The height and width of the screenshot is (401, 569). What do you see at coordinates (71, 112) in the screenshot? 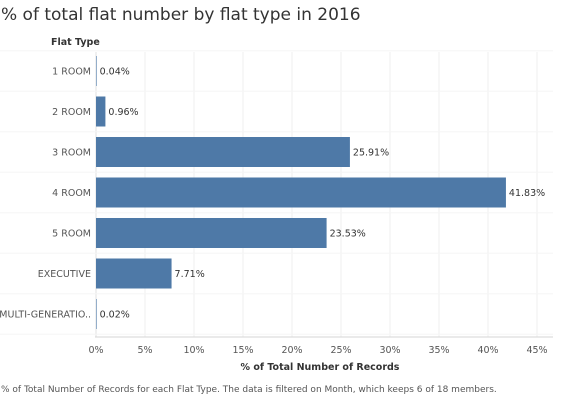
I see `category-label: 2 ROOM` at bounding box center [71, 112].